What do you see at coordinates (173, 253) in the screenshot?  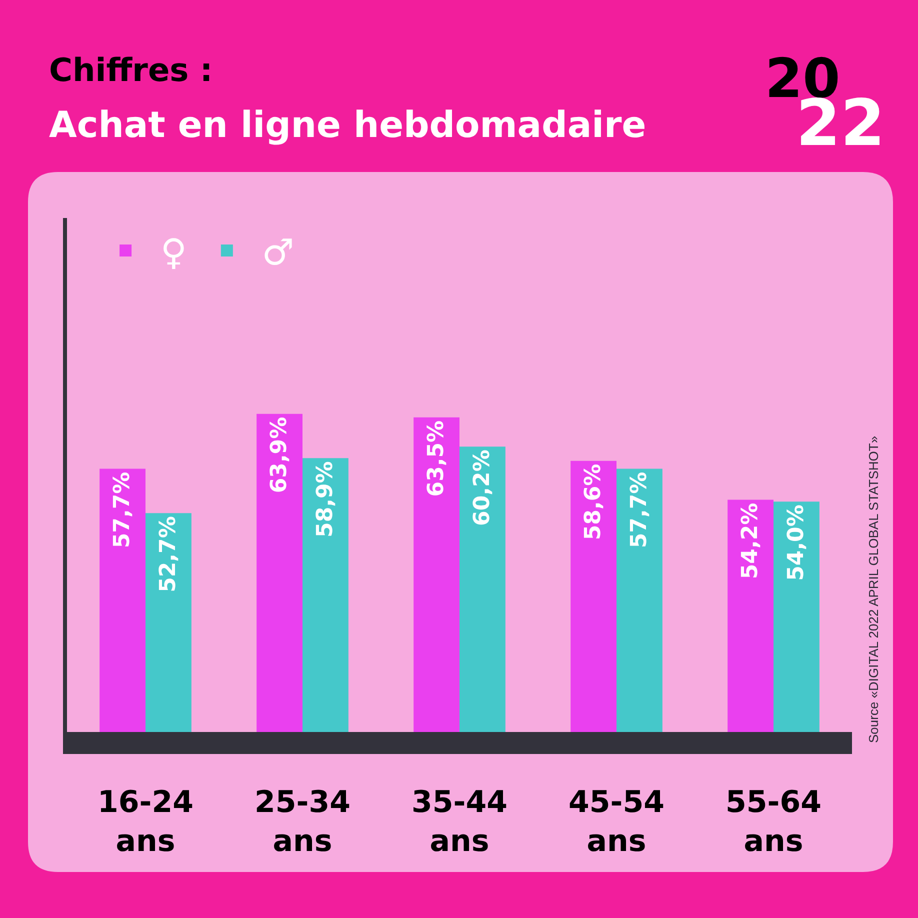 I see `legend-label: ♀` at bounding box center [173, 253].